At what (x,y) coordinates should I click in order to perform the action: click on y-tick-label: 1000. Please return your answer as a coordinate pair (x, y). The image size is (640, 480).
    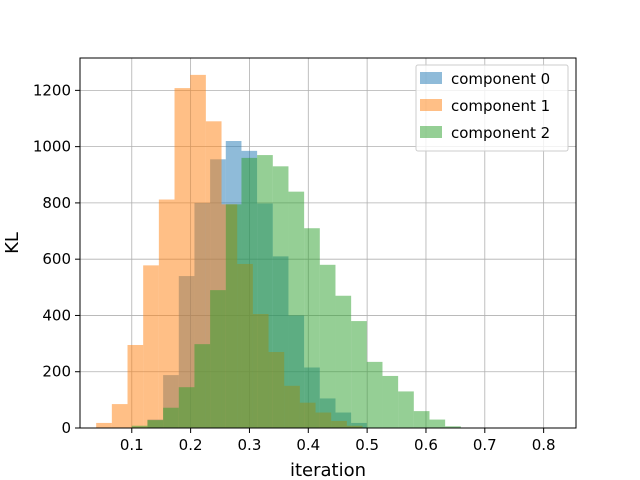
    Looking at the image, I should click on (52, 147).